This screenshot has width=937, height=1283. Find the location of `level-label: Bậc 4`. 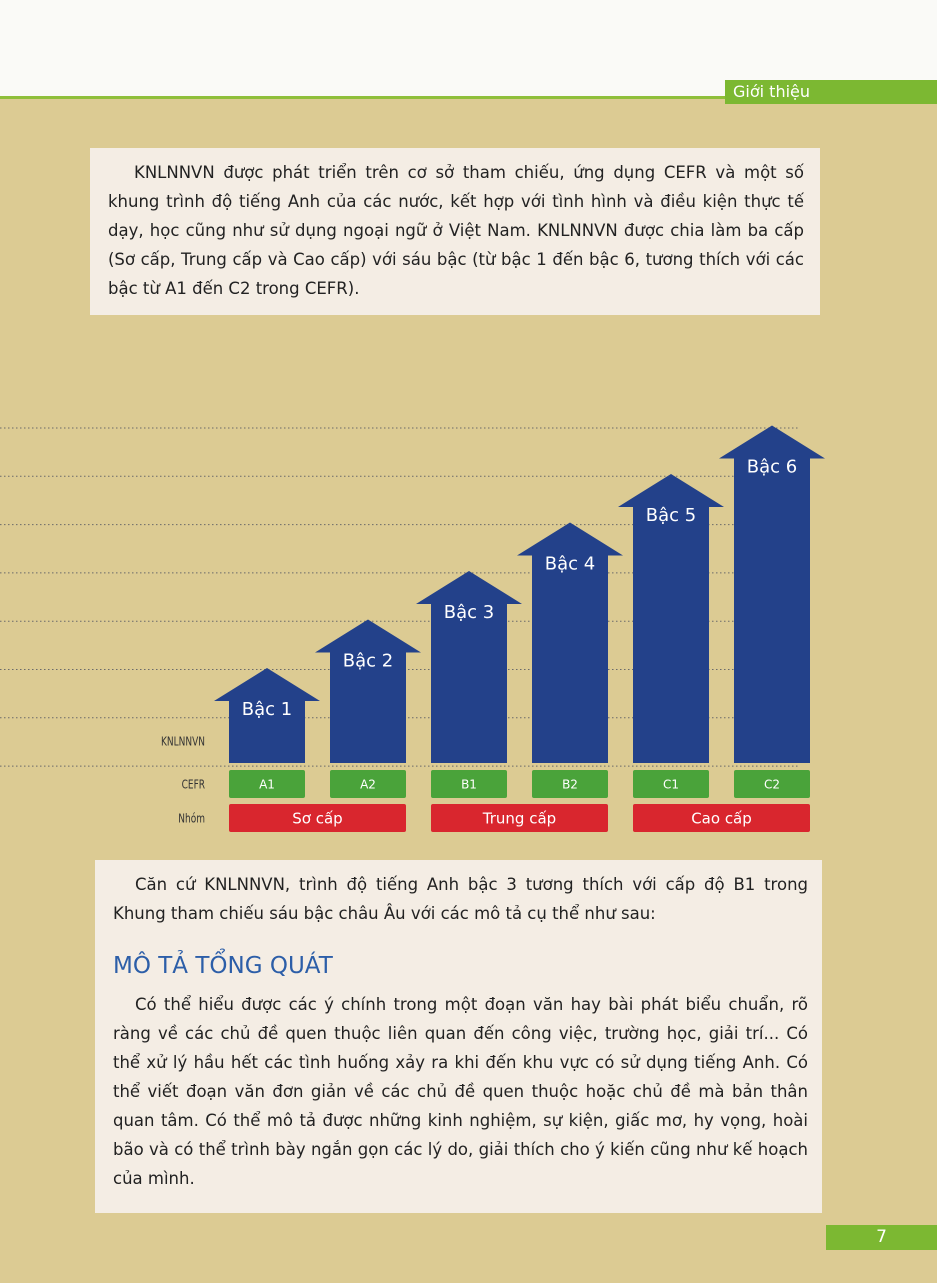

level-label: Bậc 4 is located at coordinates (570, 564).